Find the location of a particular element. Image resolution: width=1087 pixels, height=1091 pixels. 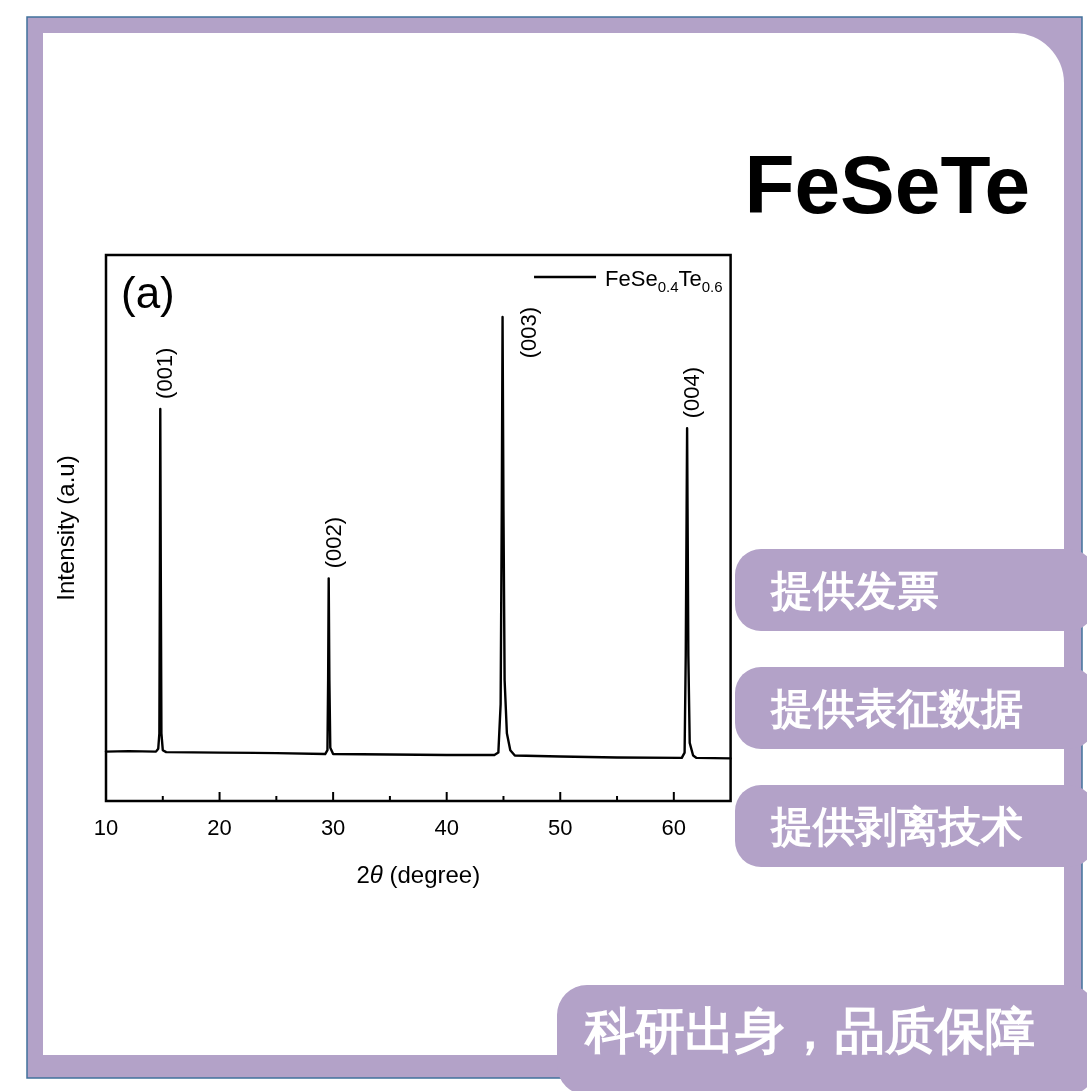

peak-label: (002) is located at coordinates (333, 543).